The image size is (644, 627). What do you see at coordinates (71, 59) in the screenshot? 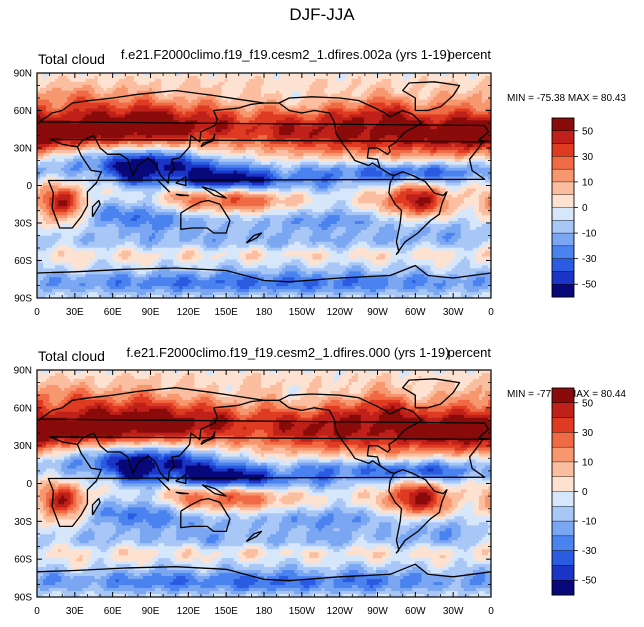
I see `panel-left-title: Total cloud` at bounding box center [71, 59].